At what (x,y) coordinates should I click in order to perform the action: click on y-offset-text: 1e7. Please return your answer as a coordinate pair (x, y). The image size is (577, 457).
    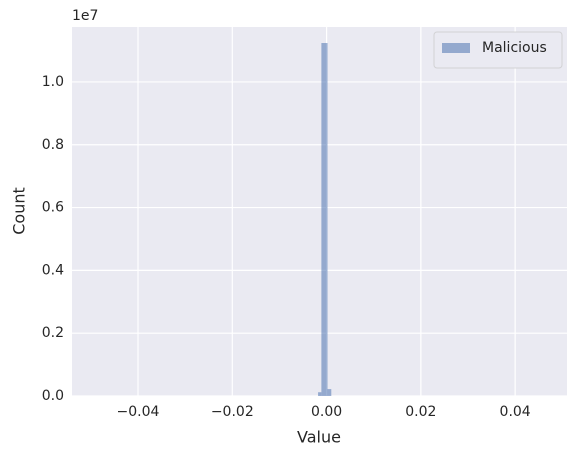
    Looking at the image, I should click on (85, 16).